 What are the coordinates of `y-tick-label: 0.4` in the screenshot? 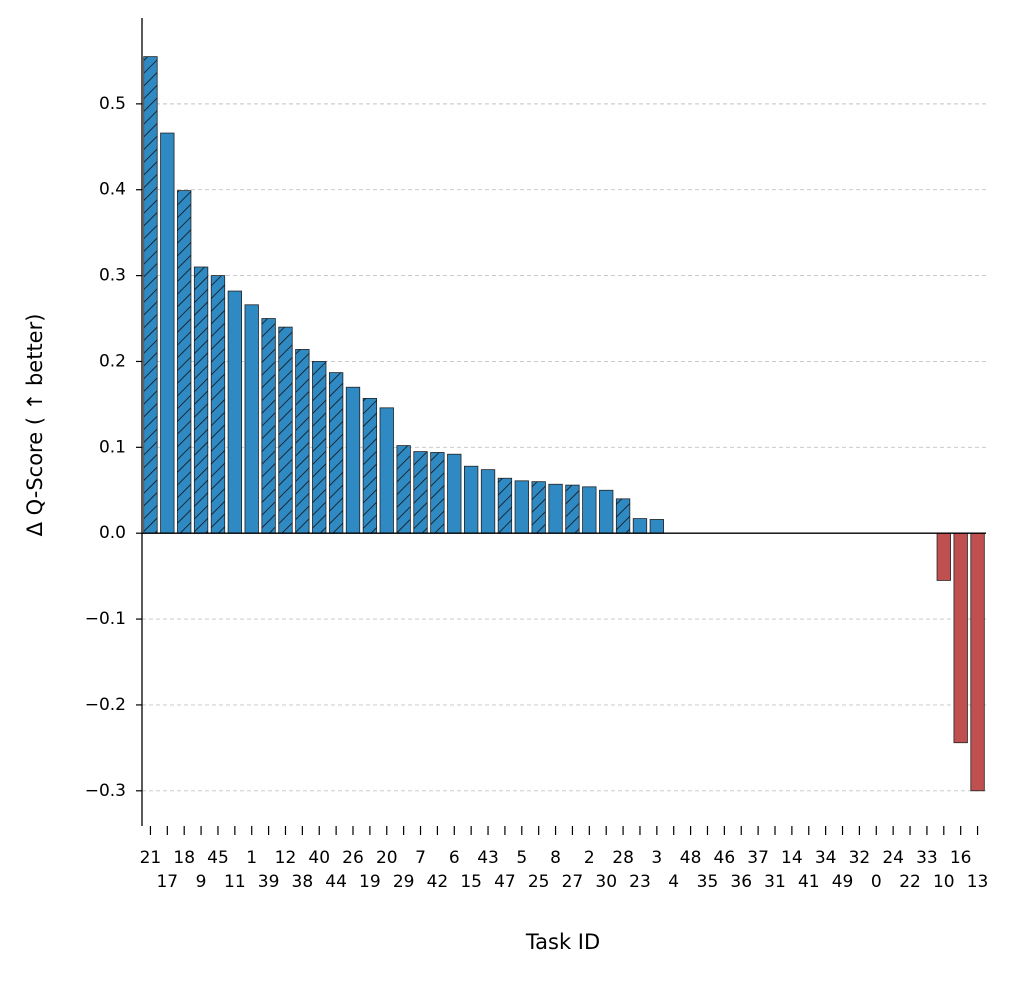 It's located at (112, 190).